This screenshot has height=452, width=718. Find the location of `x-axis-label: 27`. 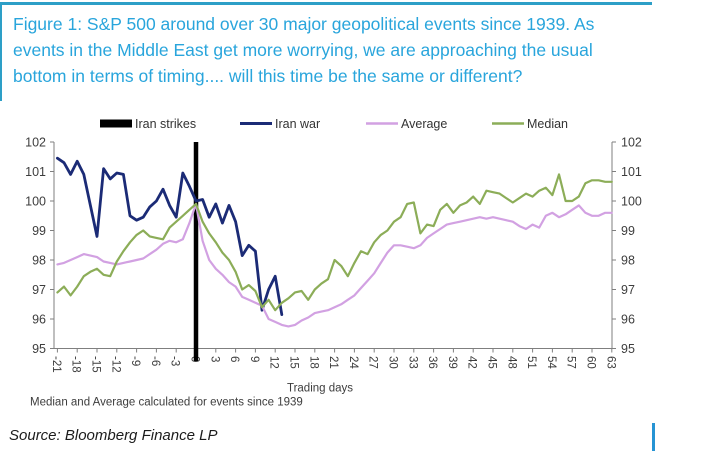

x-axis-label: 27 is located at coordinates (373, 362).